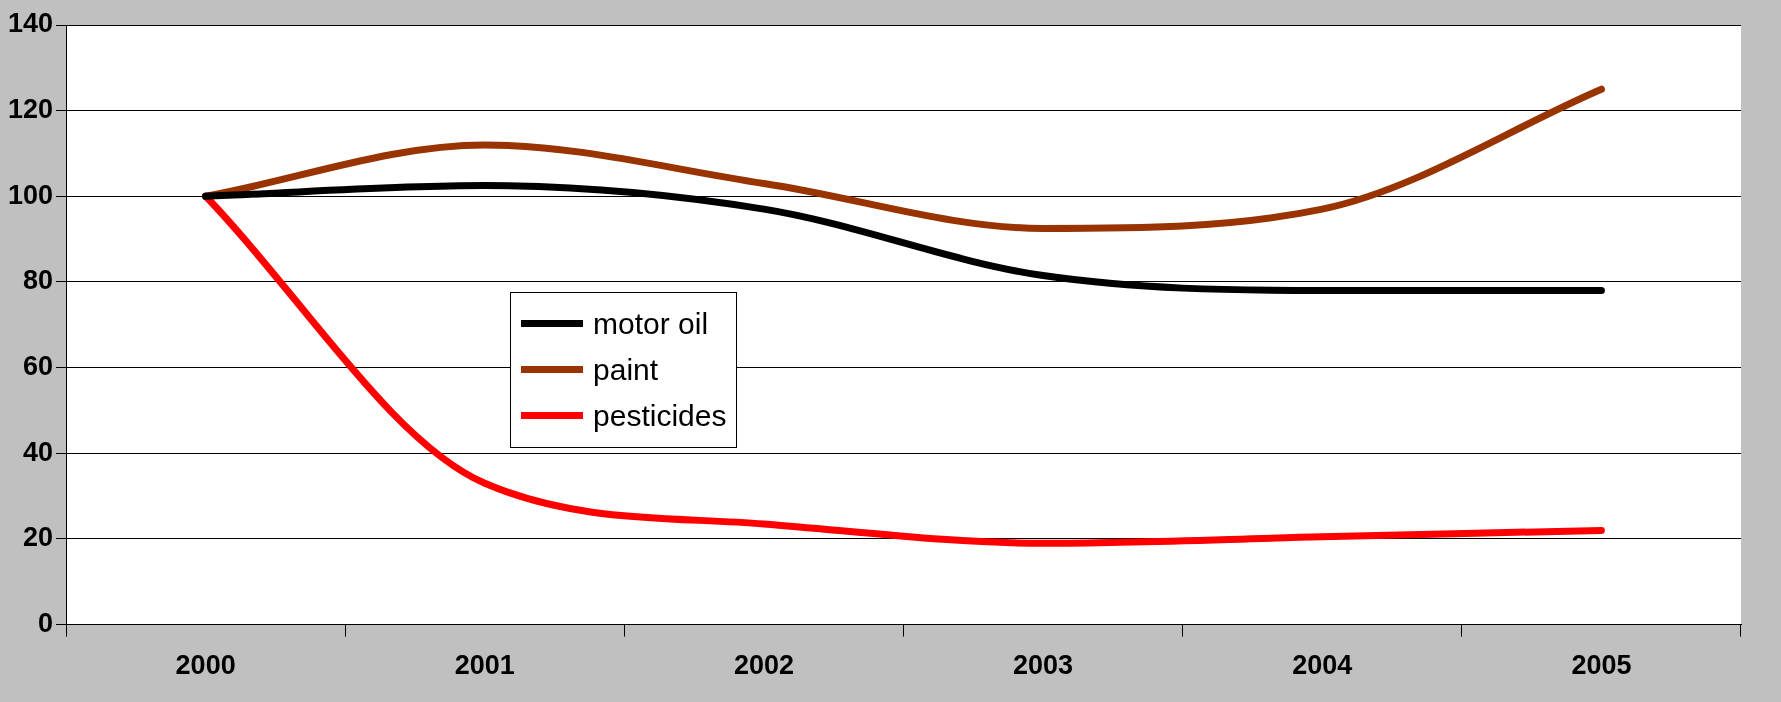  I want to click on x-tick-label: 2003, so click(1043, 665).